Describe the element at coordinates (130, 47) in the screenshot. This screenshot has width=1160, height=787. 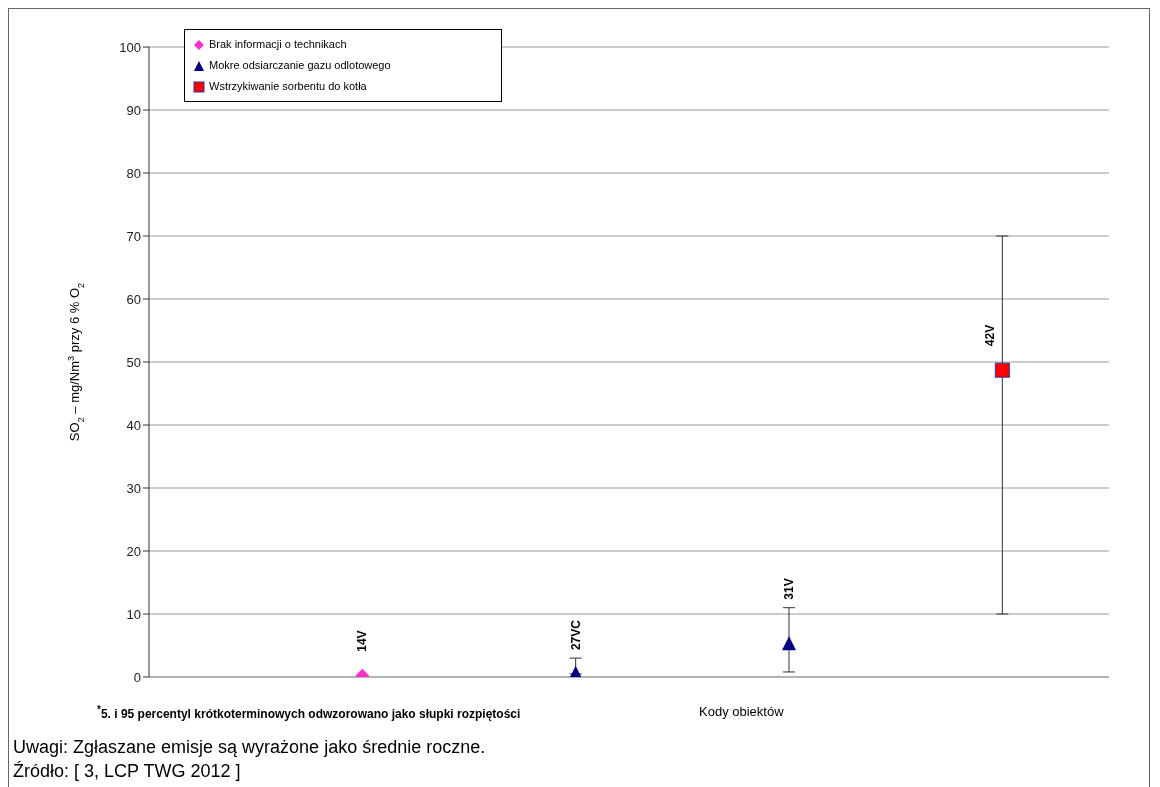
I see `y-tick-label: 100` at that location.